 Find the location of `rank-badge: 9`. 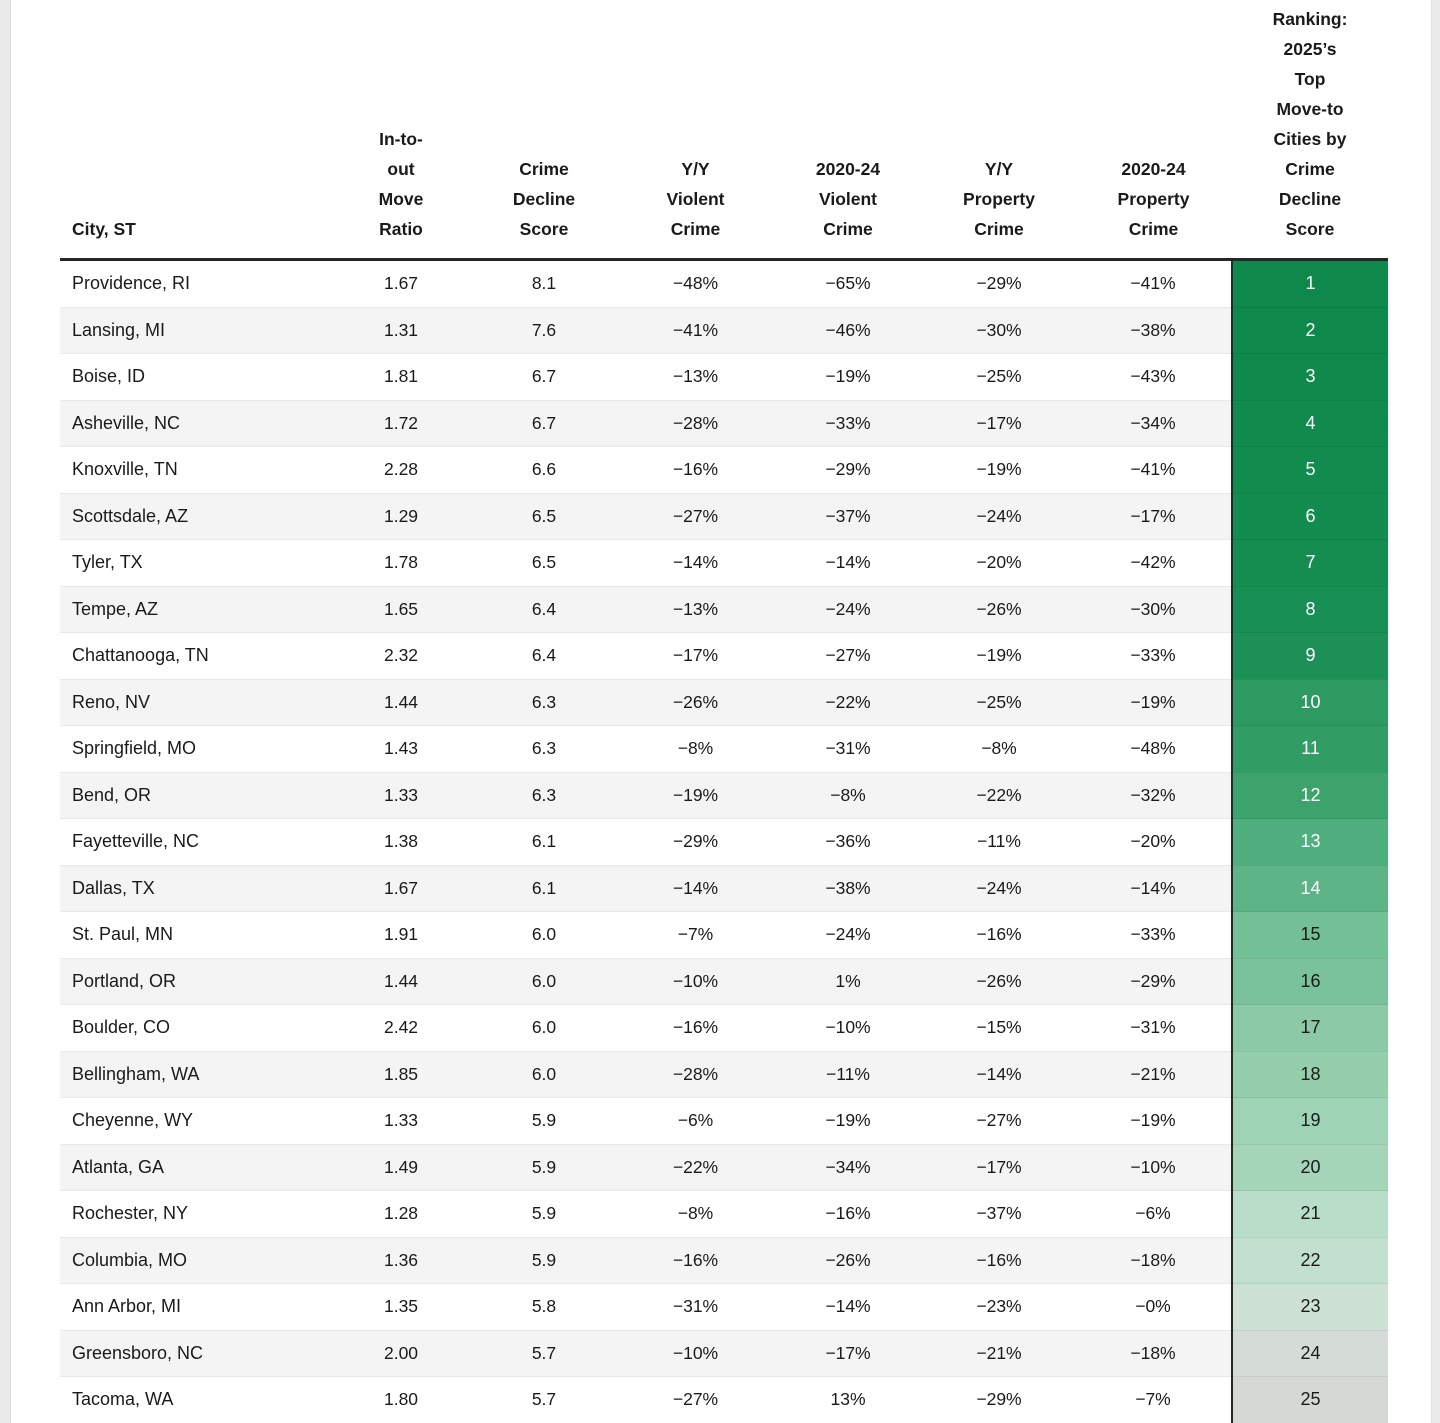

rank-badge: 9 is located at coordinates (1309, 655).